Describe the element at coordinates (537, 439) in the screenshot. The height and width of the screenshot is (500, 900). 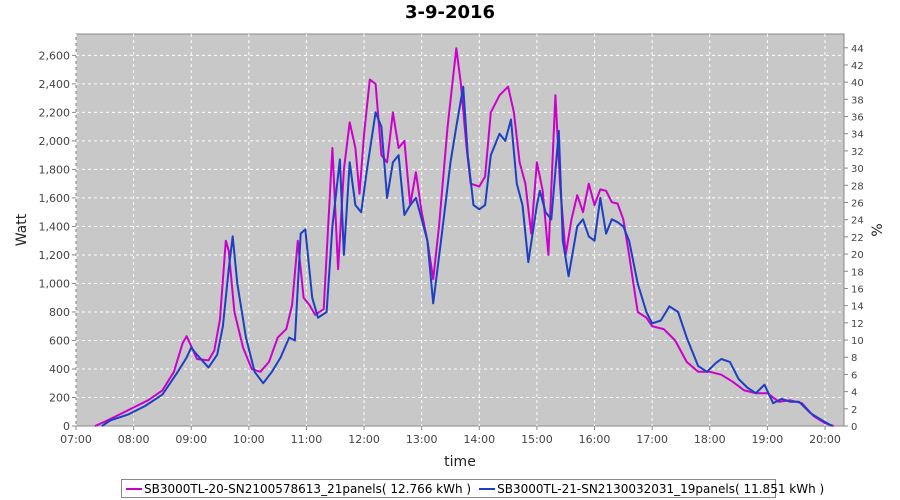
I see `x-tick-label: 15:00` at that location.